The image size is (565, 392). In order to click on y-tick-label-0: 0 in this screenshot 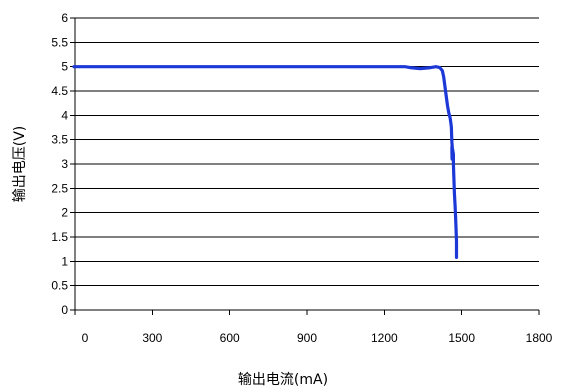, I will do `click(64, 310)`.